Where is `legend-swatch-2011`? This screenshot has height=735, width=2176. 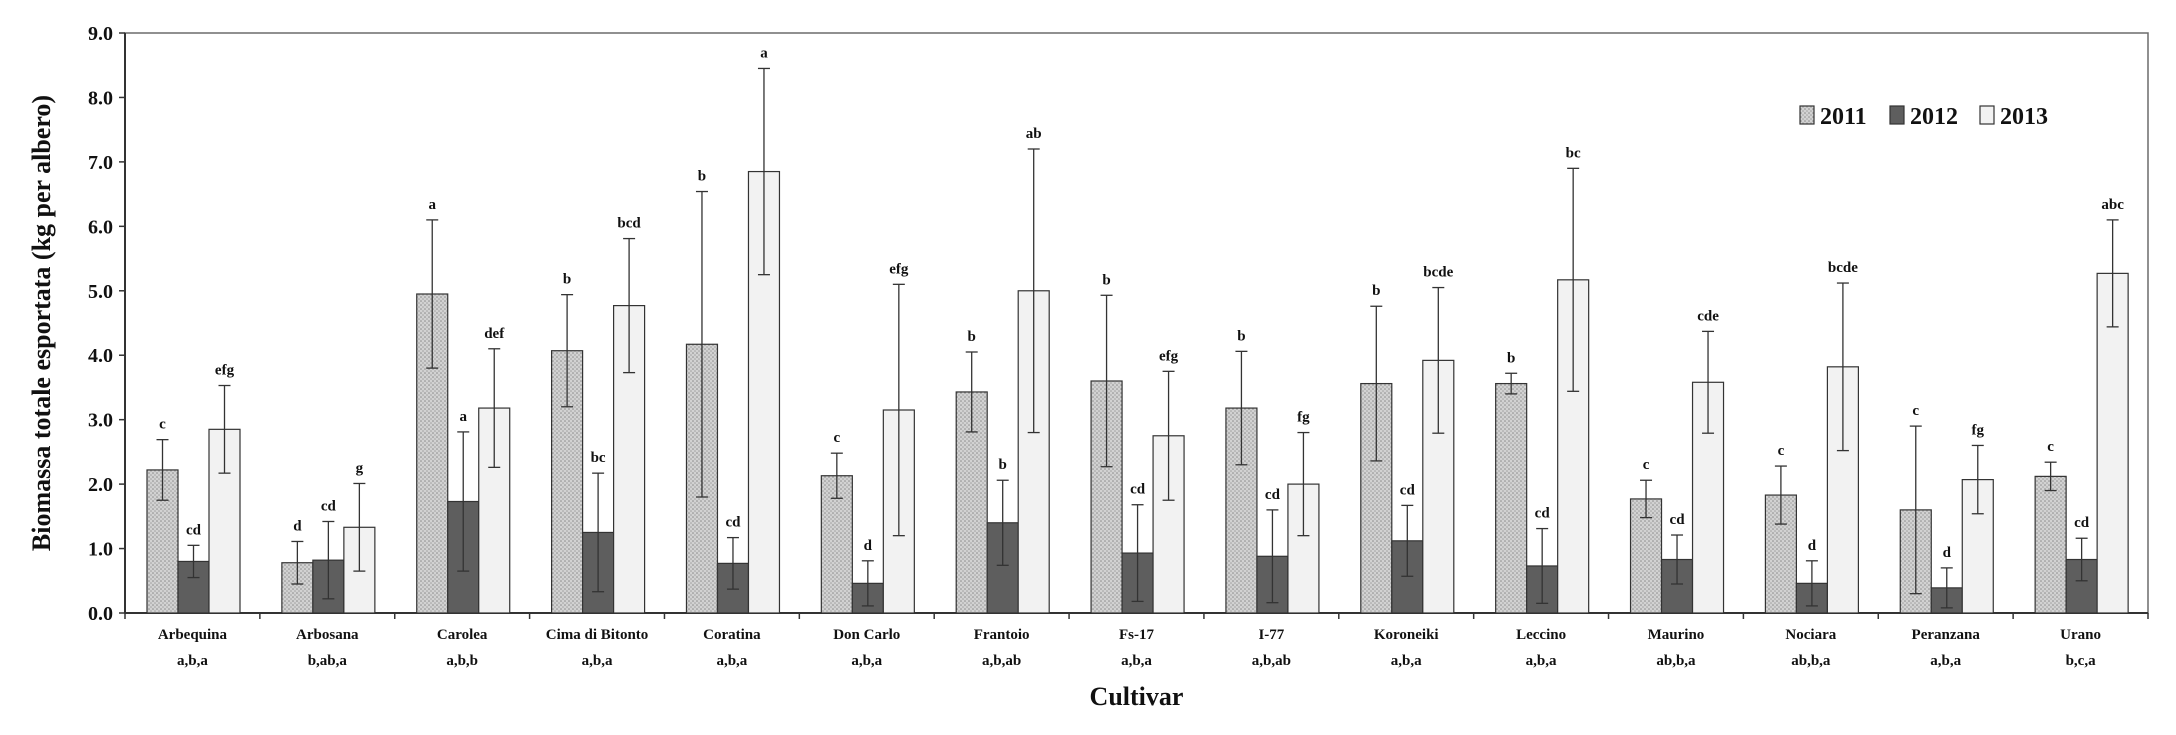 legend-swatch-2011 is located at coordinates (1807, 115).